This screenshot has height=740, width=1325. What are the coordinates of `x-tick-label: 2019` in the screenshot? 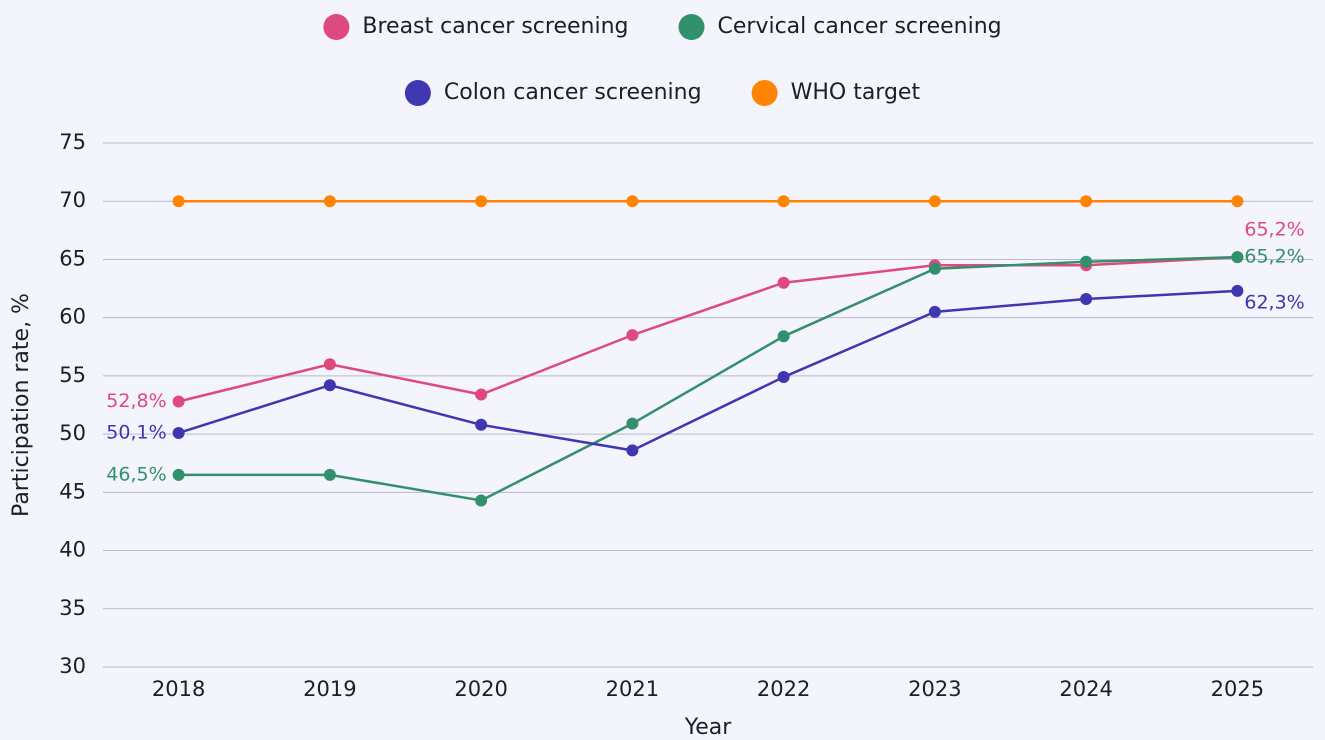 It's located at (329, 689).